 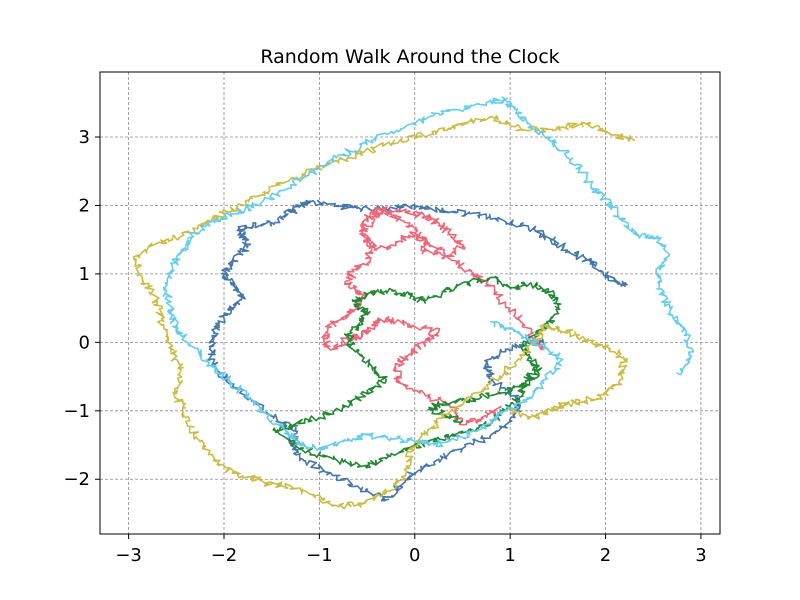 I want to click on y-tick-label: −1, so click(x=76, y=411).